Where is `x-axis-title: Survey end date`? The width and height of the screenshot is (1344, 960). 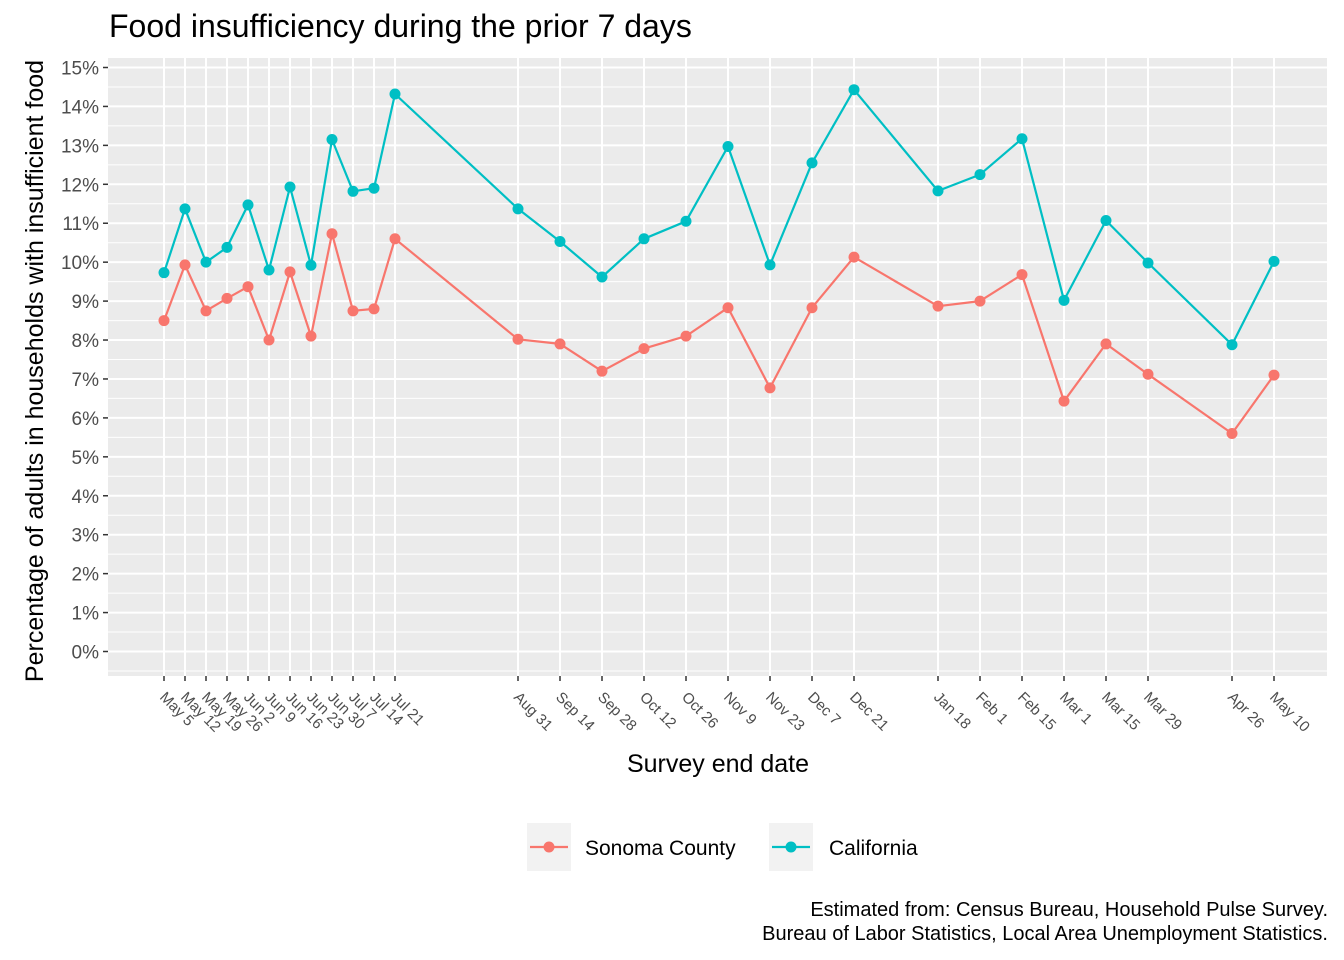 x-axis-title: Survey end date is located at coordinates (718, 764).